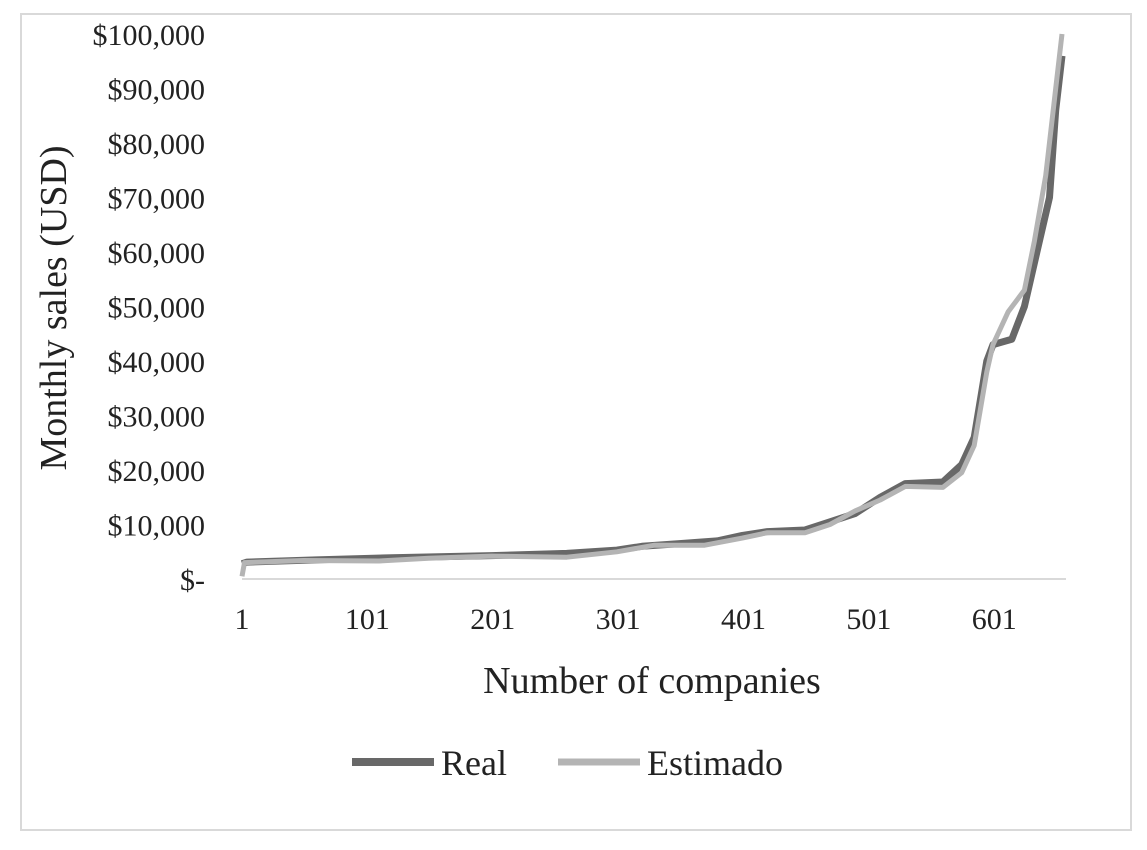  What do you see at coordinates (157, 199) in the screenshot?
I see `y-tick-label: $70,000` at bounding box center [157, 199].